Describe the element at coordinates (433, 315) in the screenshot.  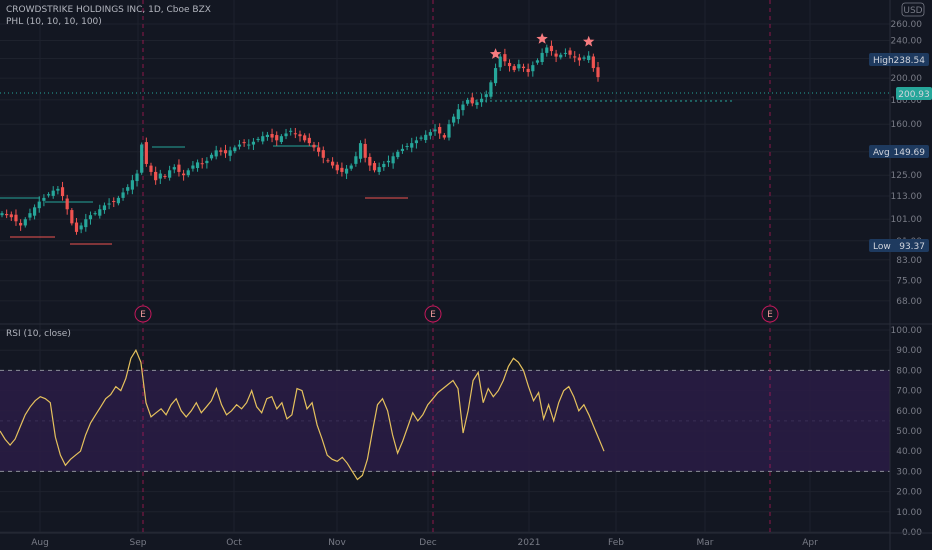
I see `earnings-label: E` at that location.